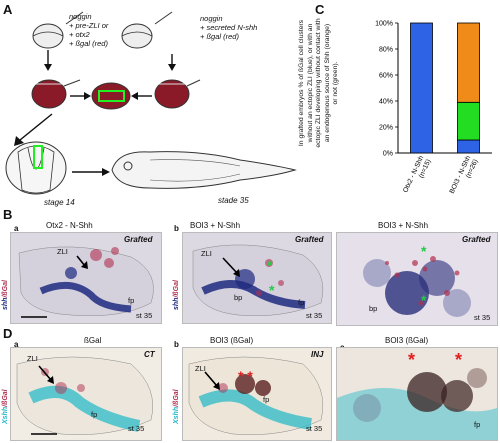 This screenshot has height=443, width=500. What do you see at coordinates (403, 225) in the screenshot?
I see `b-c-title: BOI3 + N-Shh` at bounding box center [403, 225].